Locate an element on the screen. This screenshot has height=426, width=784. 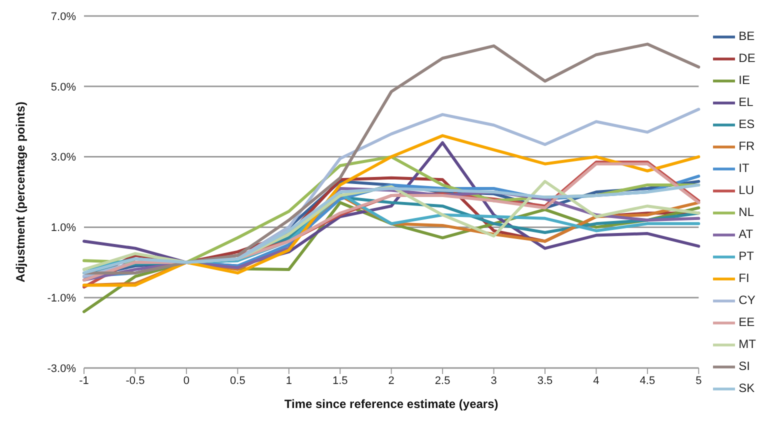
y-tick-label: 1.0% is located at coordinates (63, 228).